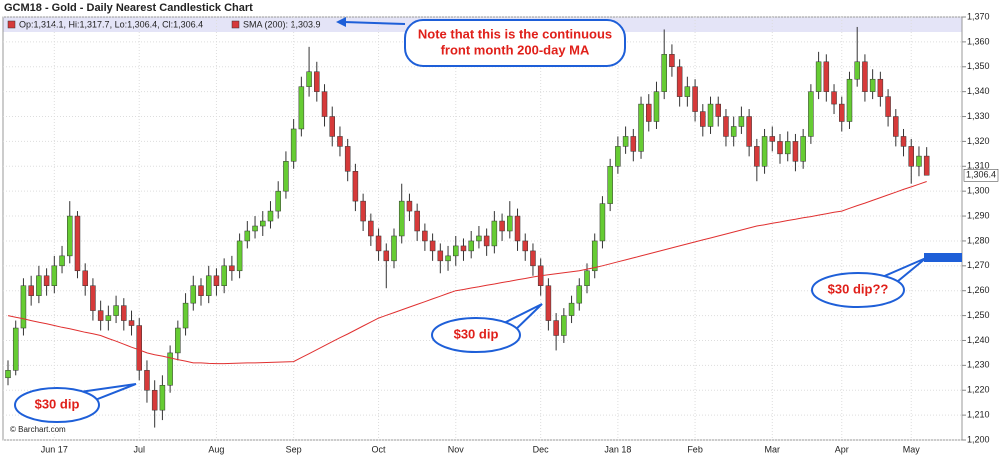 The image size is (1000, 466). What do you see at coordinates (379, 449) in the screenshot?
I see `x-tick-label: Oct` at bounding box center [379, 449].